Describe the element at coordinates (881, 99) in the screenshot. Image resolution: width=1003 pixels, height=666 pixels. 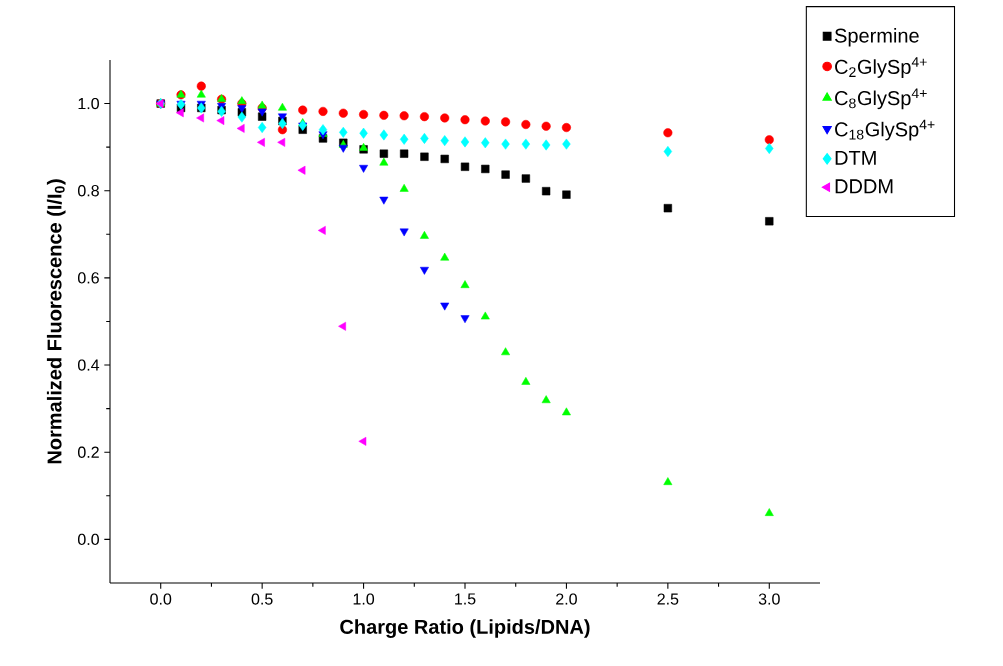
I see `legend-label: C$_{8}$GlySp$^{4+}$` at that location.